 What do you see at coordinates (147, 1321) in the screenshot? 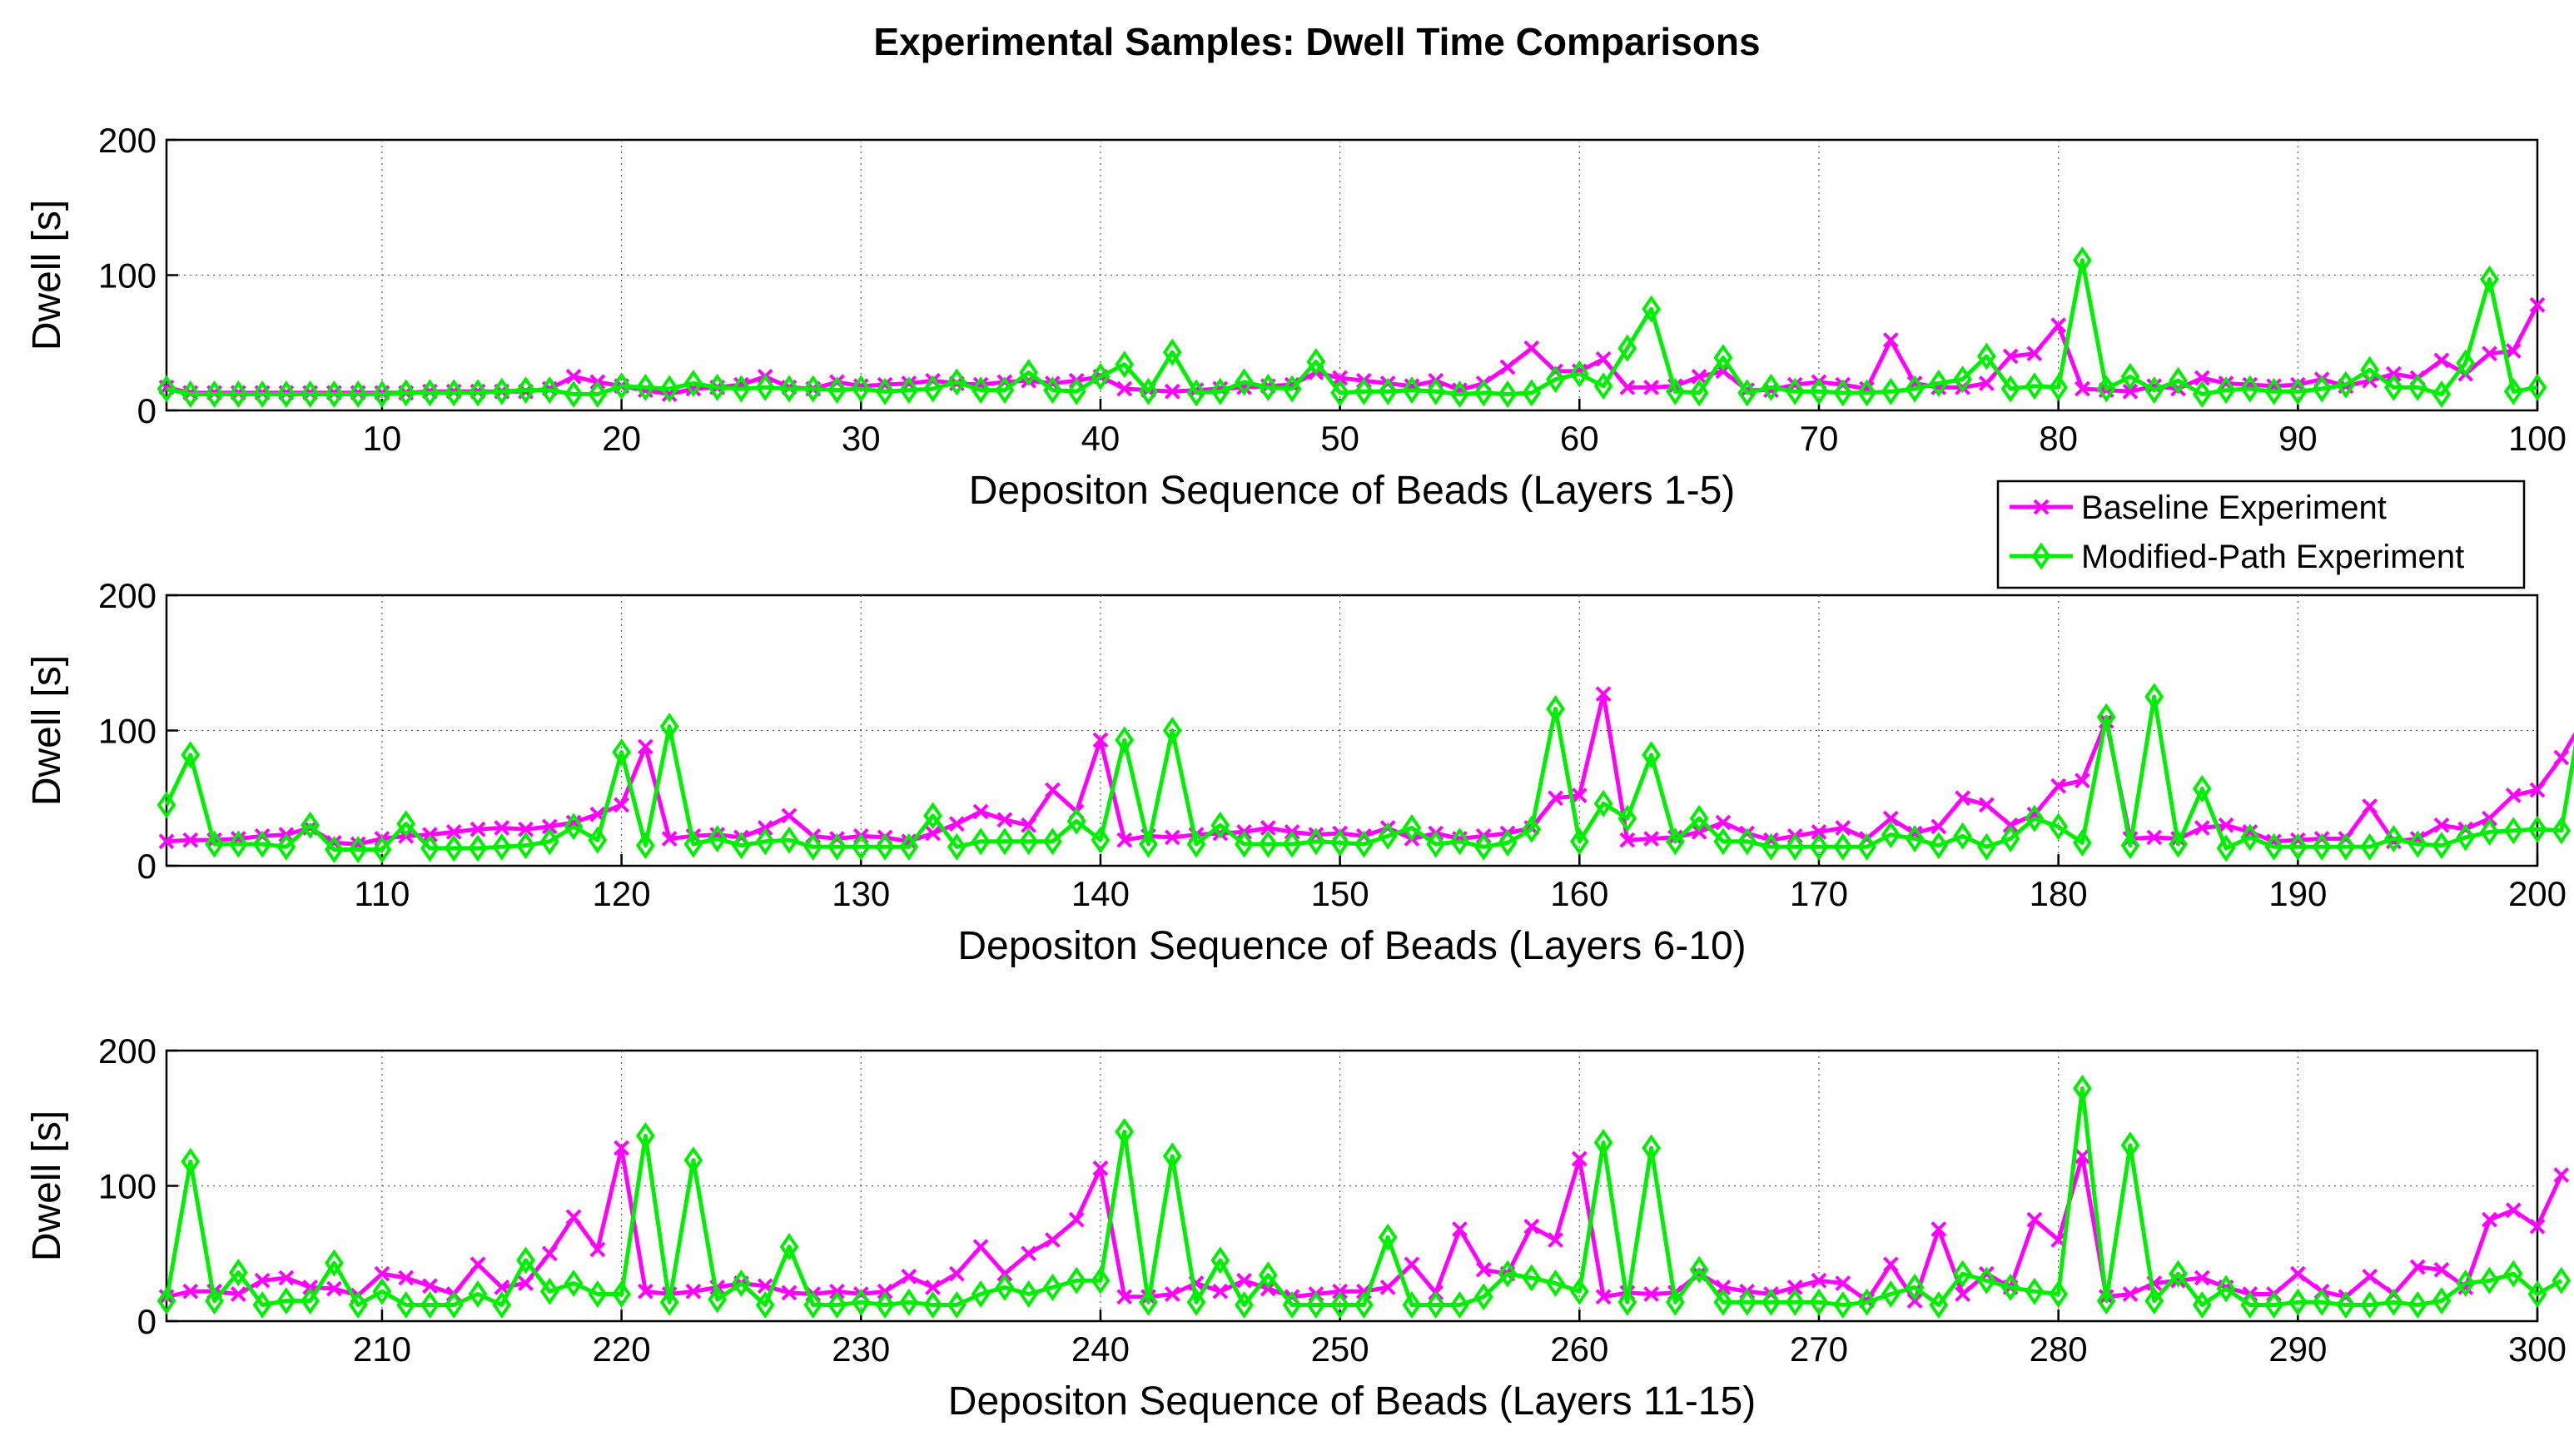
I see `y-tick-label: 0` at bounding box center [147, 1321].